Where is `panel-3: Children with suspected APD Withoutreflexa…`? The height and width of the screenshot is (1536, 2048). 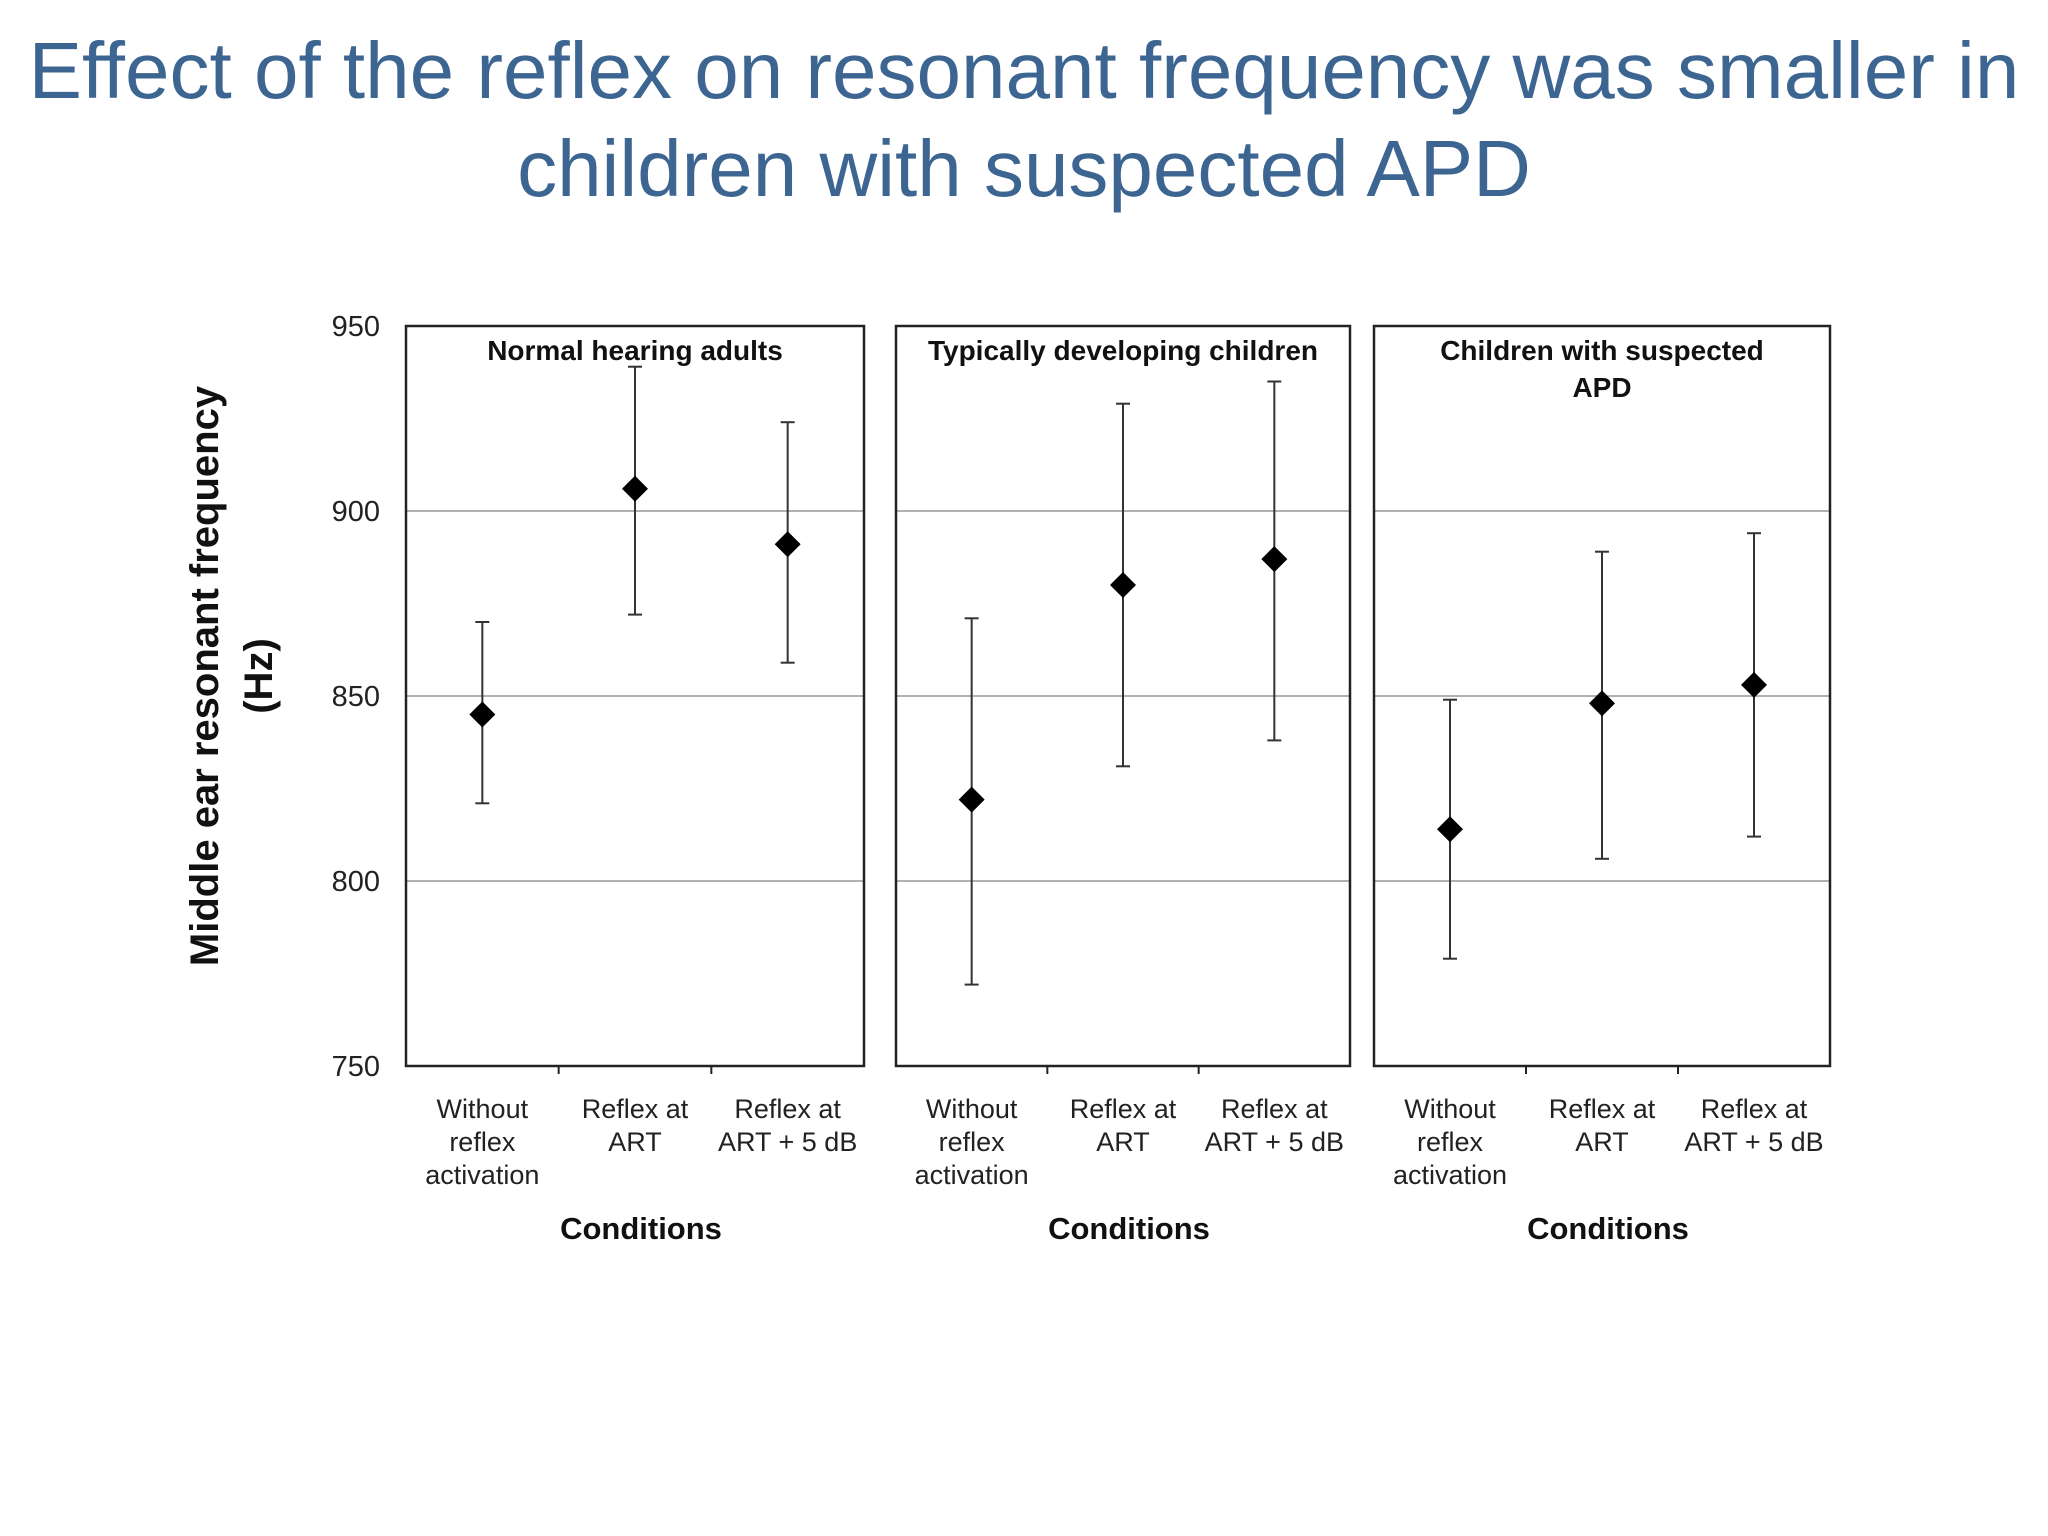
panel-3: Children with suspected APD Withoutreflexa… is located at coordinates (1602, 785).